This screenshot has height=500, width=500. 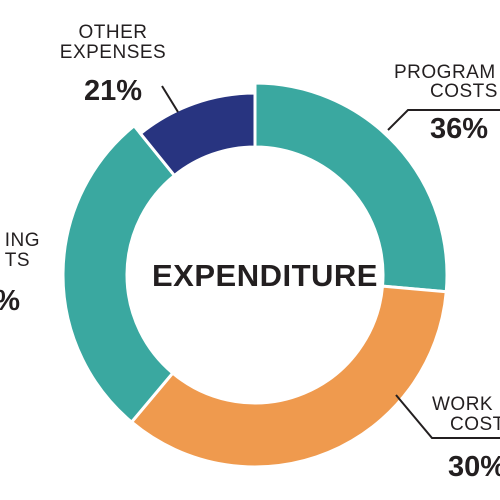 I want to click on slice-other, so click(x=197, y=134).